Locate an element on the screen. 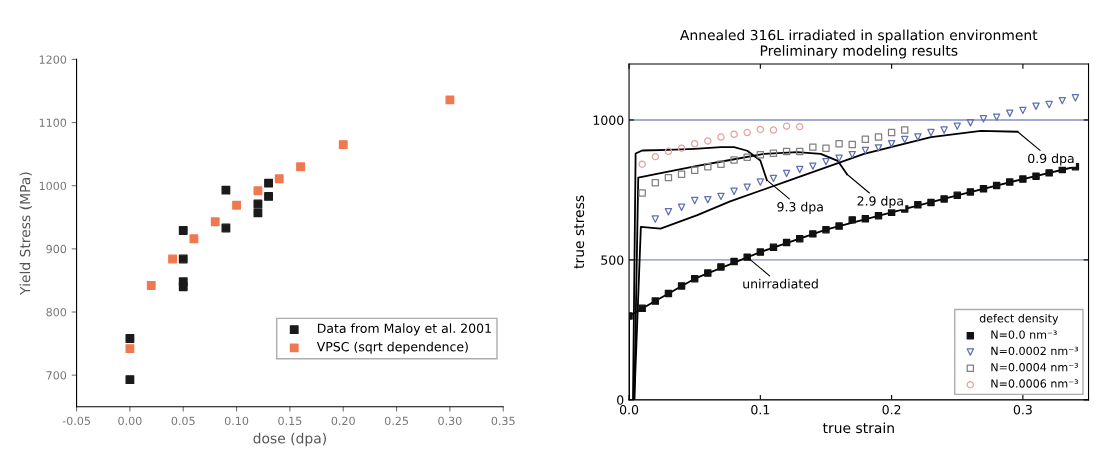 This screenshot has width=1094, height=457. x-tick-label: 0.1 is located at coordinates (760, 409).